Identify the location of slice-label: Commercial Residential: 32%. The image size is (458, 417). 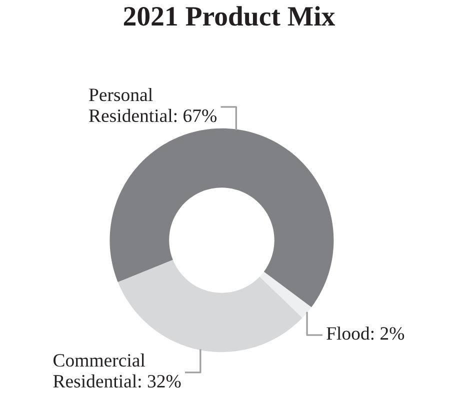
(117, 370).